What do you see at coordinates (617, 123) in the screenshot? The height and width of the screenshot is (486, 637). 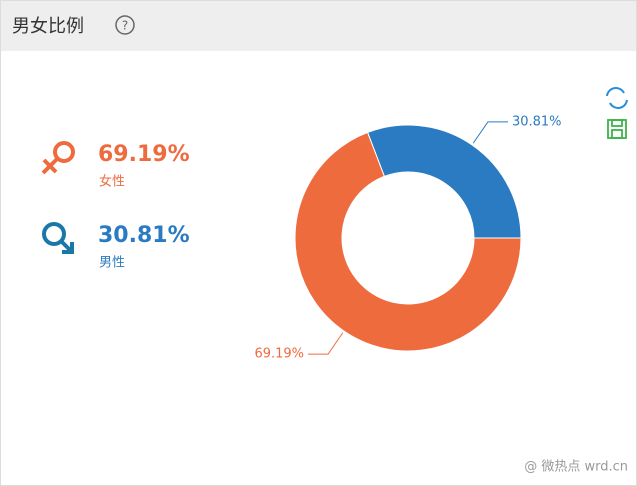 I see `save-slot` at bounding box center [617, 123].